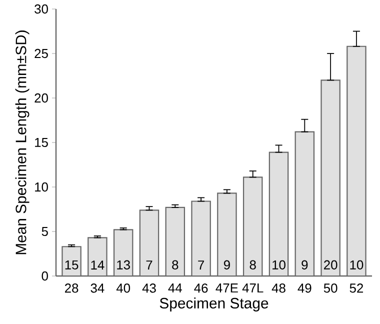 The height and width of the screenshot is (324, 380). I want to click on x-axis-title: Specimen Stage, so click(214, 305).